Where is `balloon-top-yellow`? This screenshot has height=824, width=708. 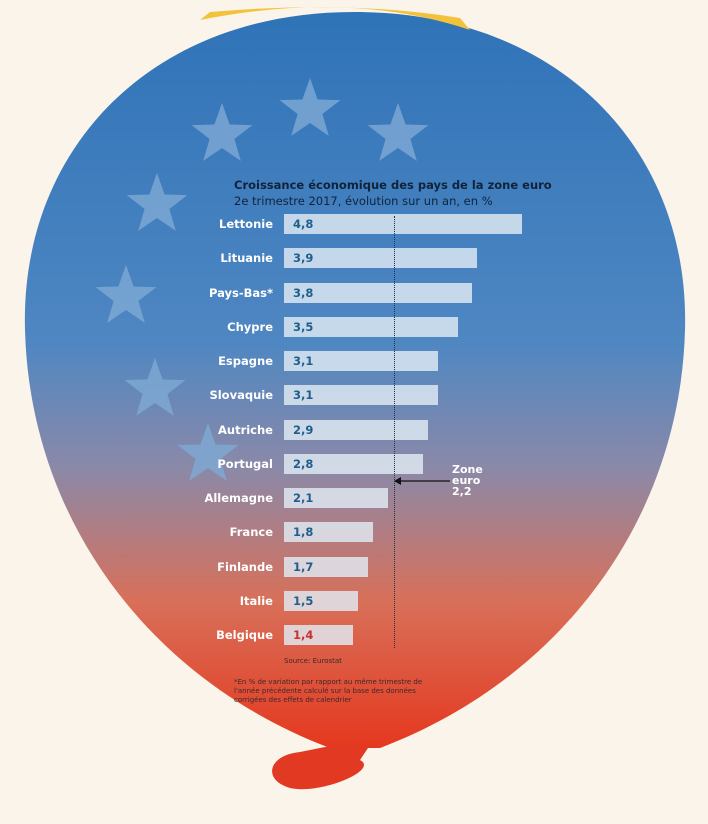 balloon-top-yellow is located at coordinates (335, 18).